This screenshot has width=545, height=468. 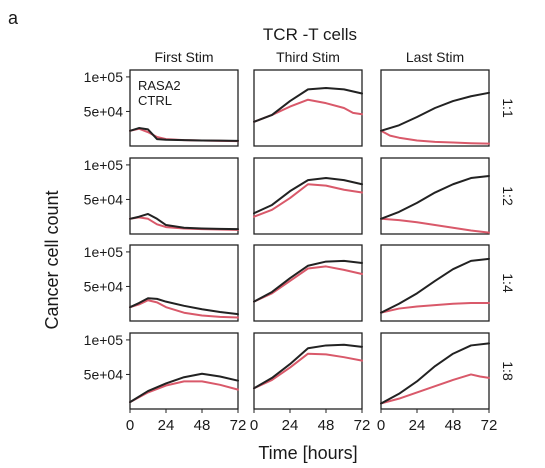 What do you see at coordinates (435, 57) in the screenshot?
I see `column-header-last-stim: Last Stim` at bounding box center [435, 57].